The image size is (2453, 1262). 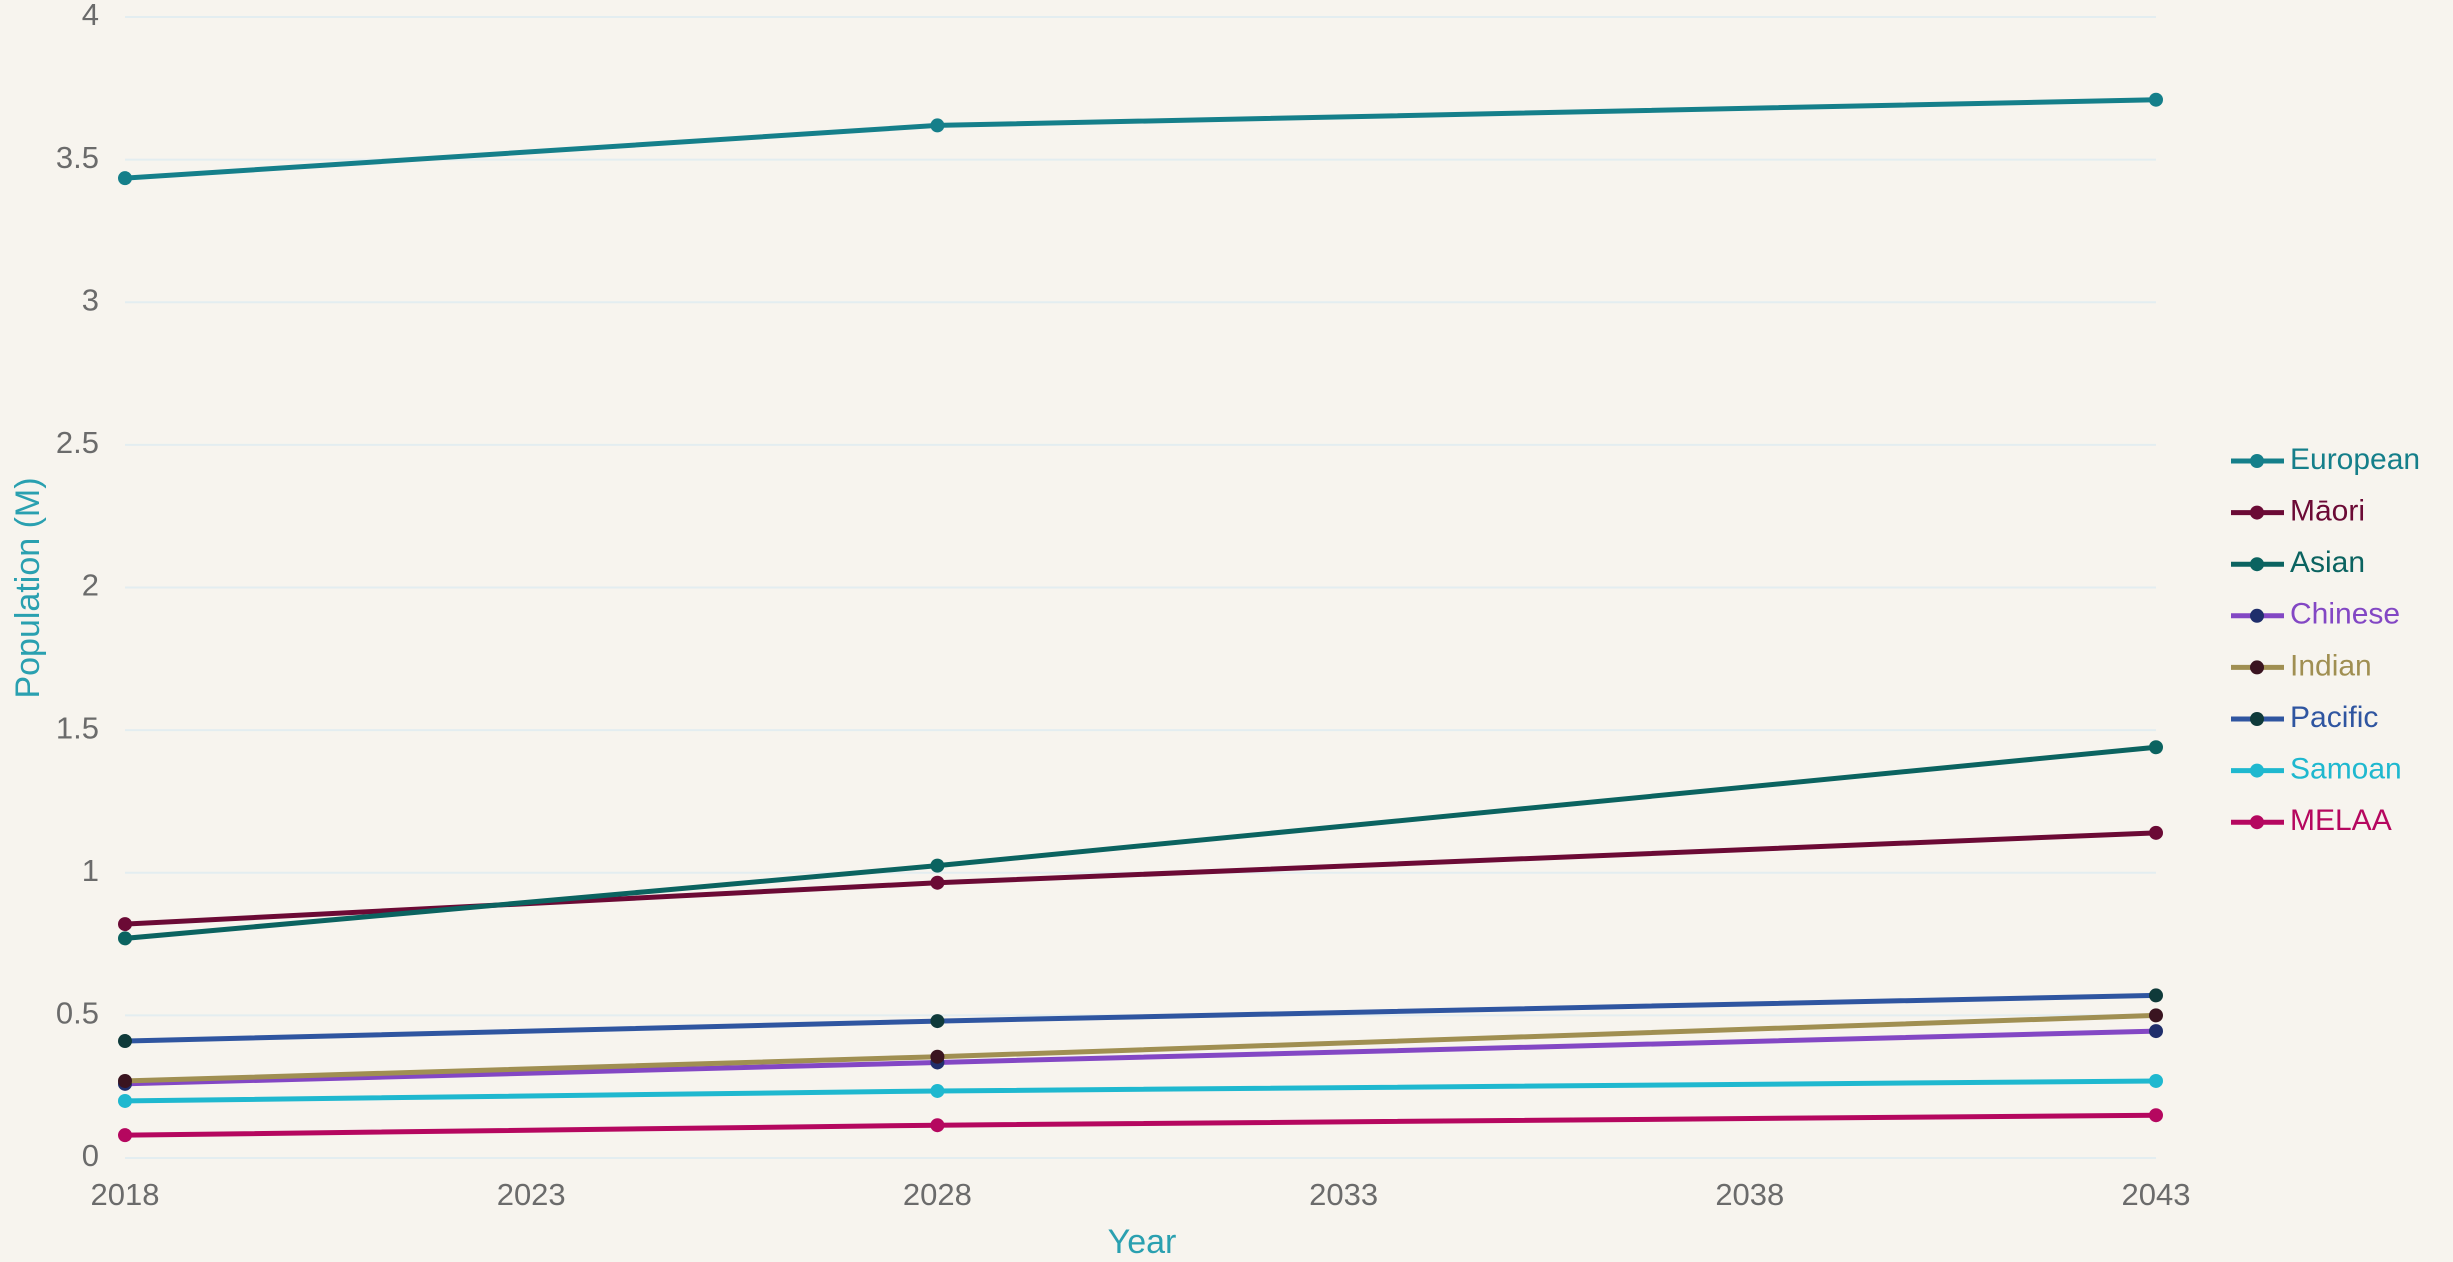 I want to click on legend-label: European, so click(x=2355, y=459).